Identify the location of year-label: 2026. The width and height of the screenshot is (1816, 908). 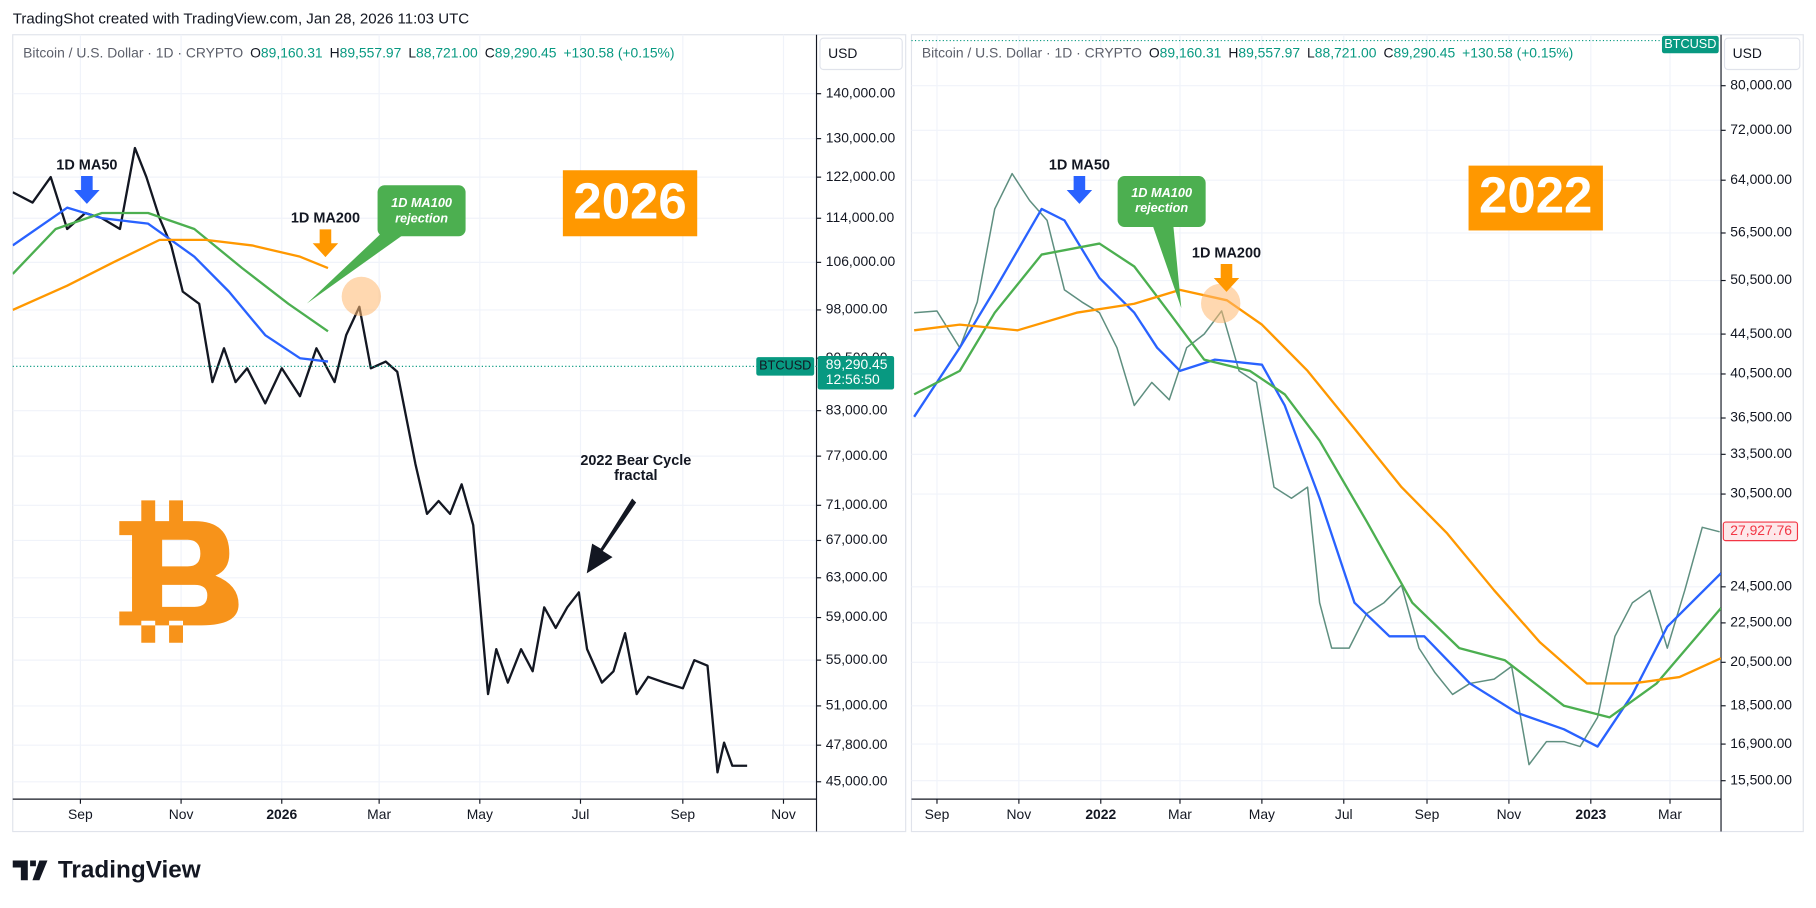
(629, 200).